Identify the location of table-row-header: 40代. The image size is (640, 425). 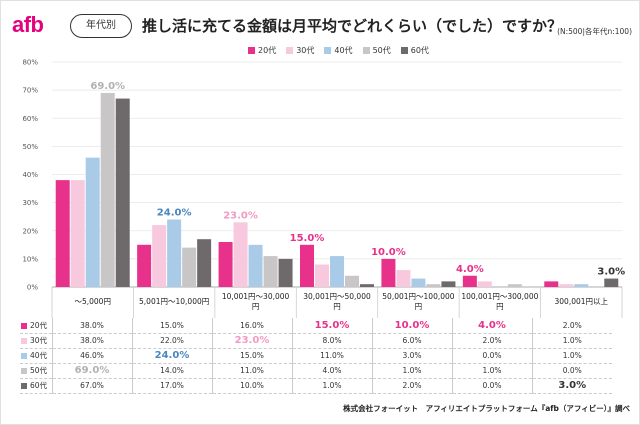
(36, 356).